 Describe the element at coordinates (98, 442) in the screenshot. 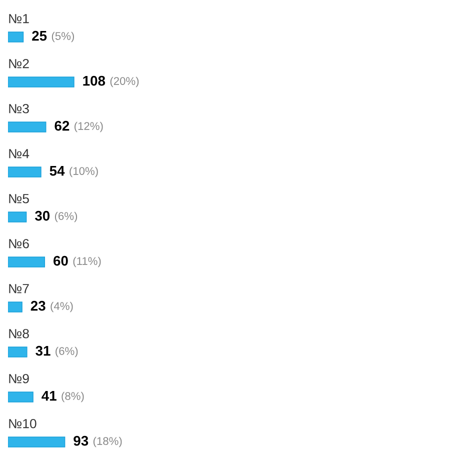

I see `data-label: 93 (18%)` at that location.